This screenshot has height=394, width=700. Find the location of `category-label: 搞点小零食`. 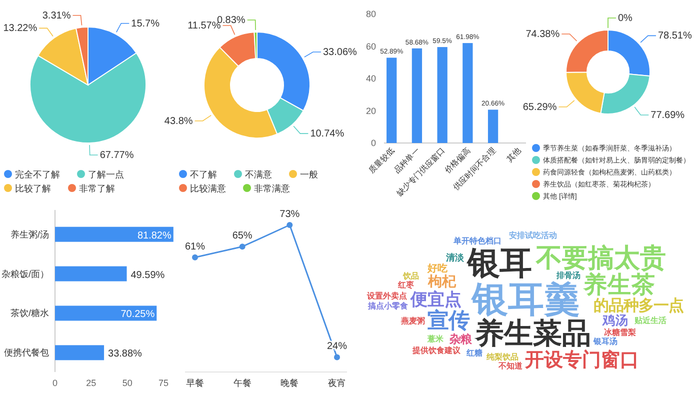

category-label: 搞点小零食 is located at coordinates (387, 306).